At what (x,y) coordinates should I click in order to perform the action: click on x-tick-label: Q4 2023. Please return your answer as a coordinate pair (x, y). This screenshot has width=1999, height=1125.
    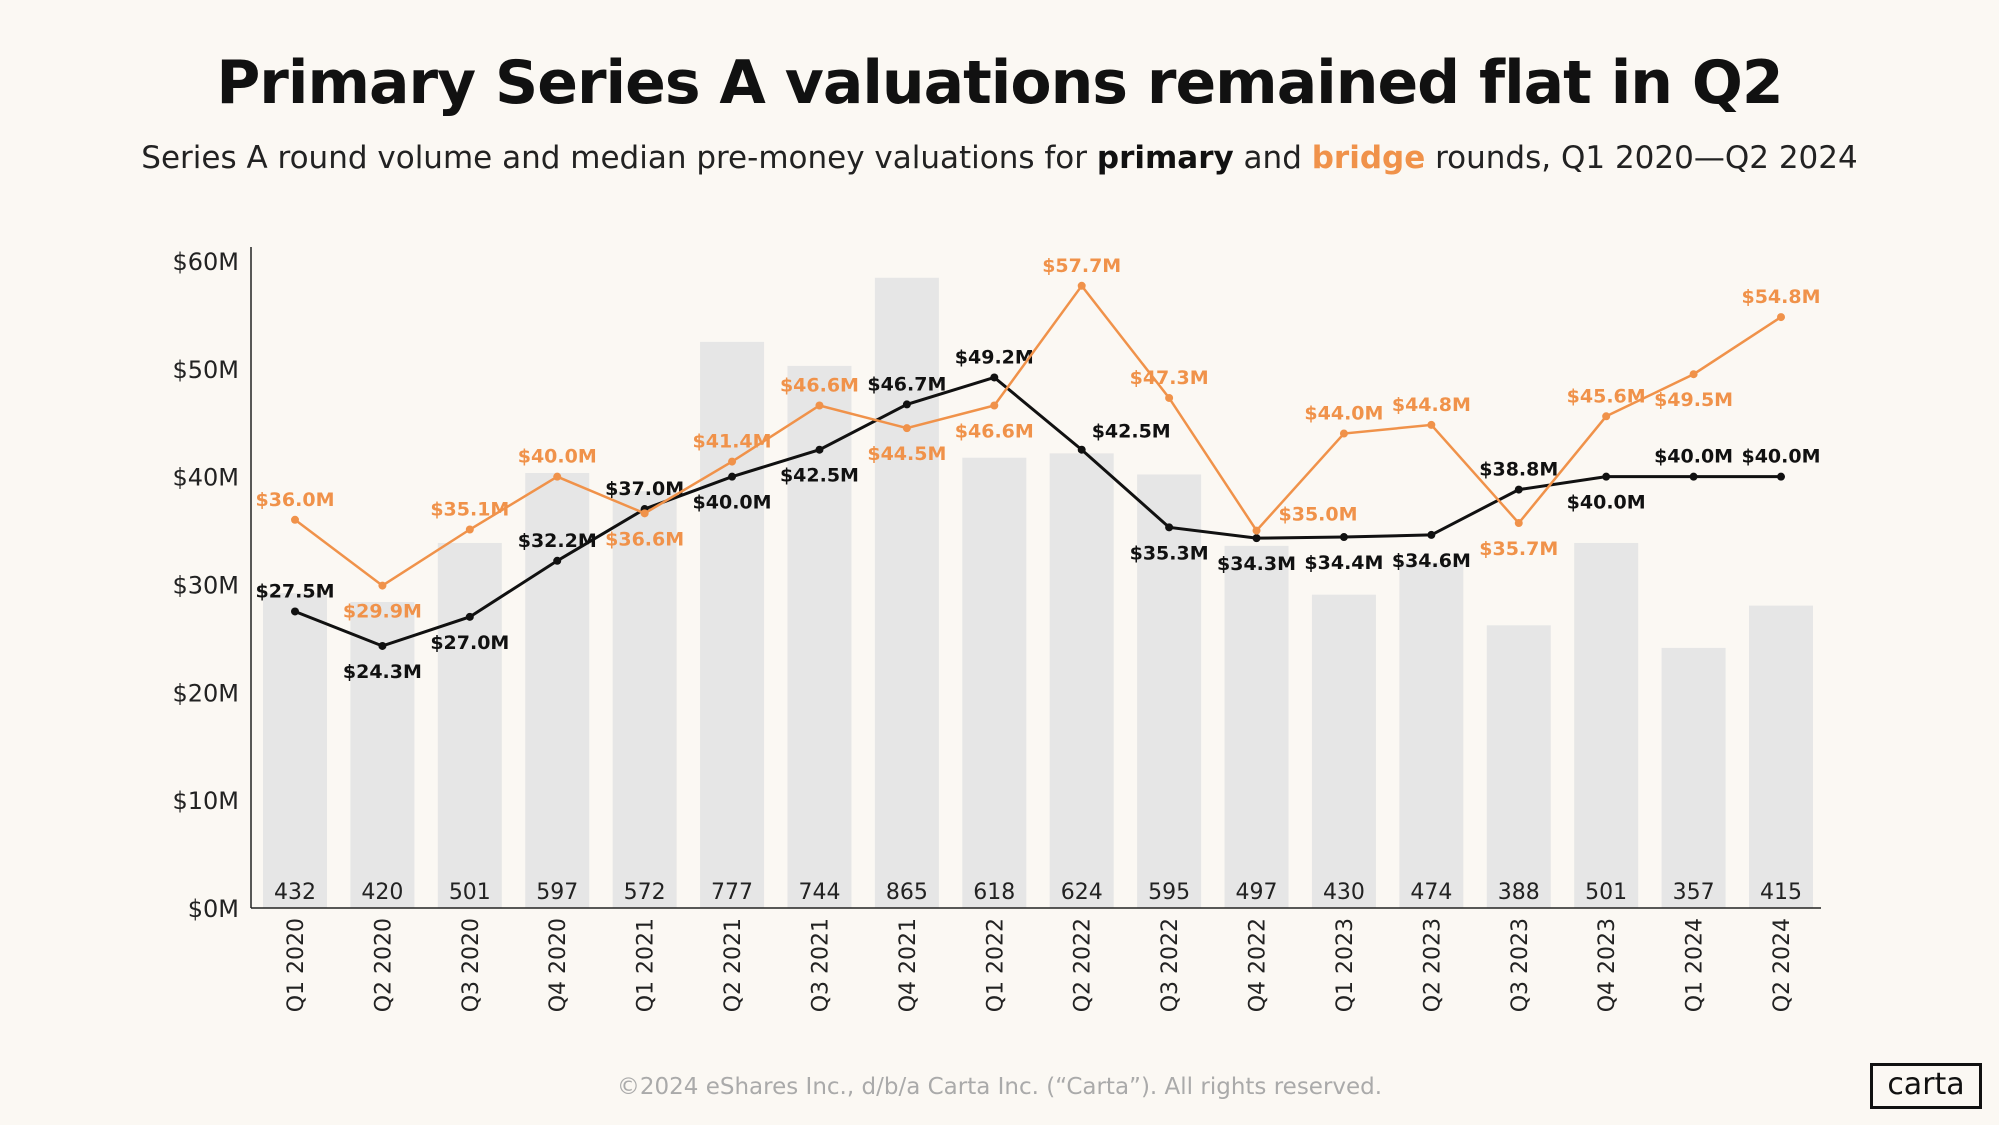
    Looking at the image, I should click on (1607, 965).